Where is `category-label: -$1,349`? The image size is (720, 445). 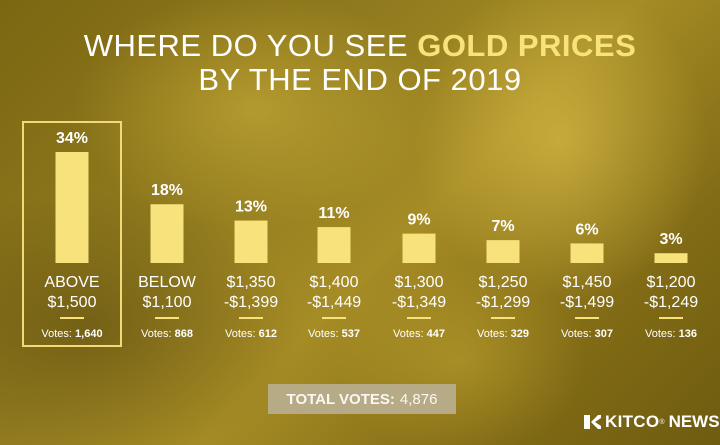 category-label: -$1,349 is located at coordinates (419, 302).